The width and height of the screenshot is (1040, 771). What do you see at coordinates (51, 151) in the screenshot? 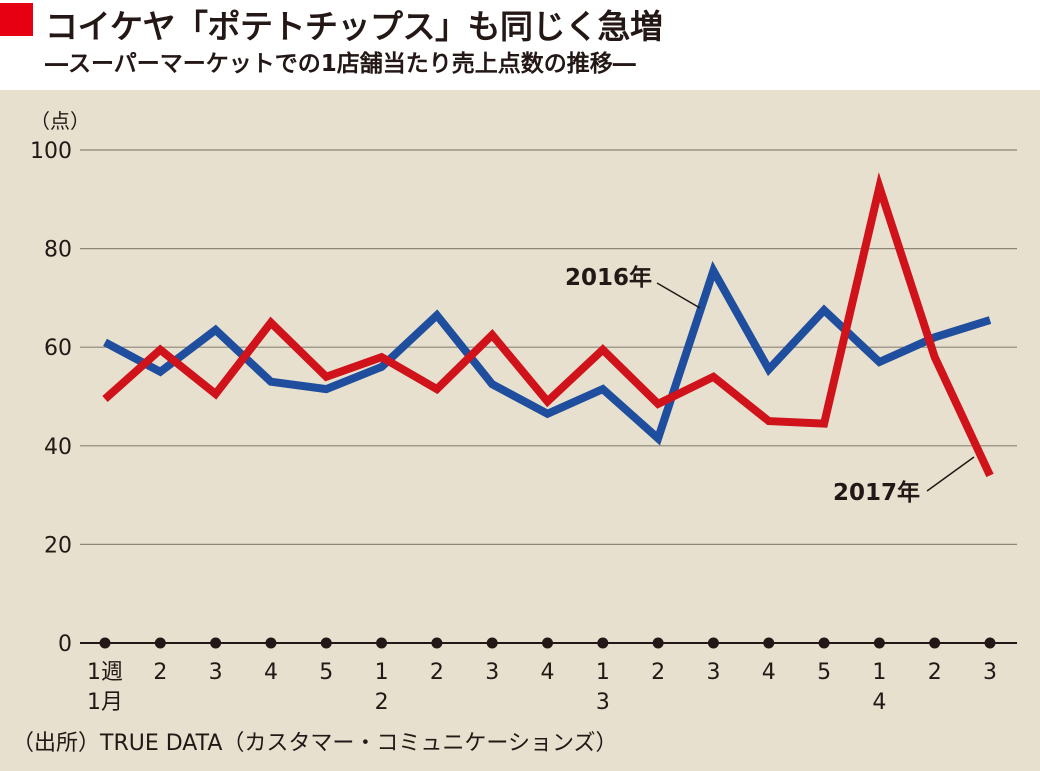
I see `y-tick-label: 100` at bounding box center [51, 151].